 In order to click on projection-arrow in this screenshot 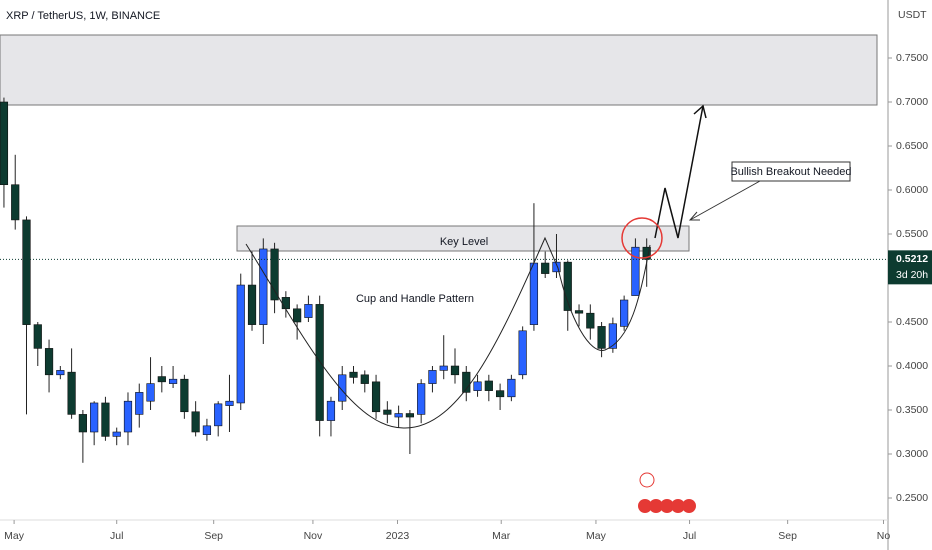, I will do `click(679, 172)`.